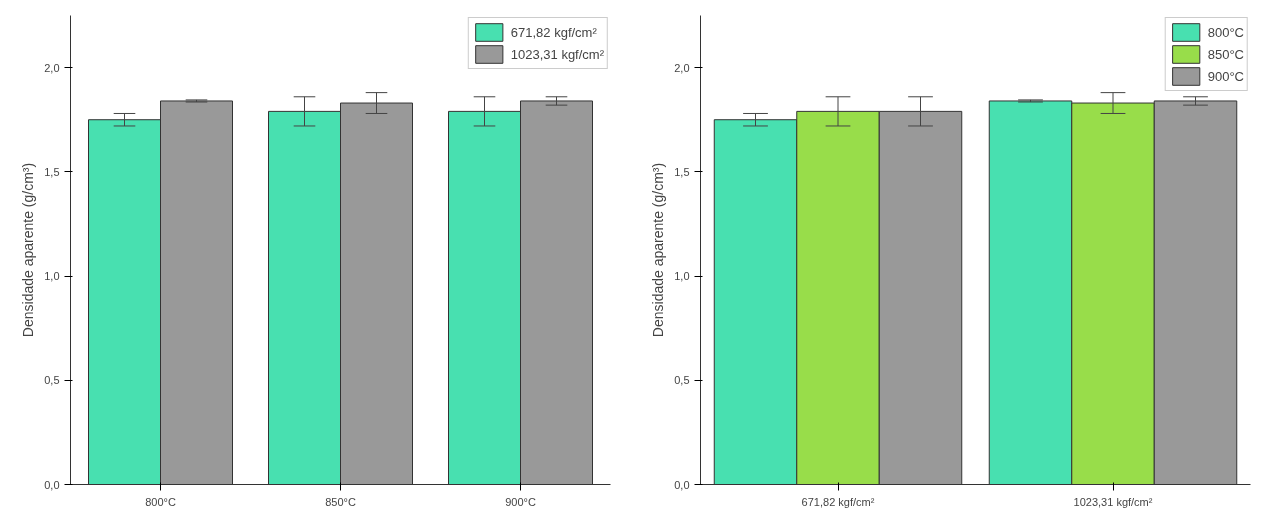  I want to click on x-tick-label: 800°C, so click(160, 501).